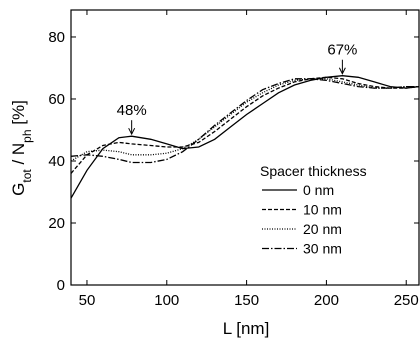 The width and height of the screenshot is (420, 347). Describe the element at coordinates (27, 135) in the screenshot. I see `y-label-part: ph` at that location.